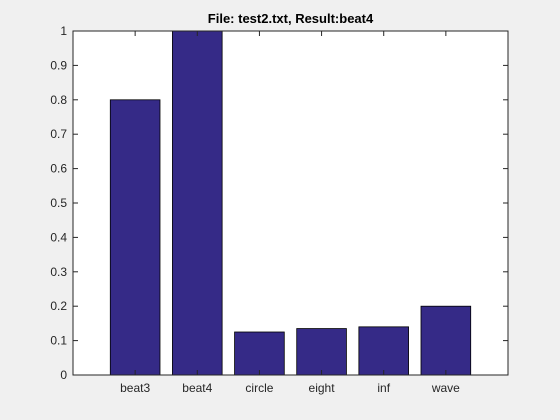 The width and height of the screenshot is (560, 420). I want to click on bar-circle, so click(259, 353).